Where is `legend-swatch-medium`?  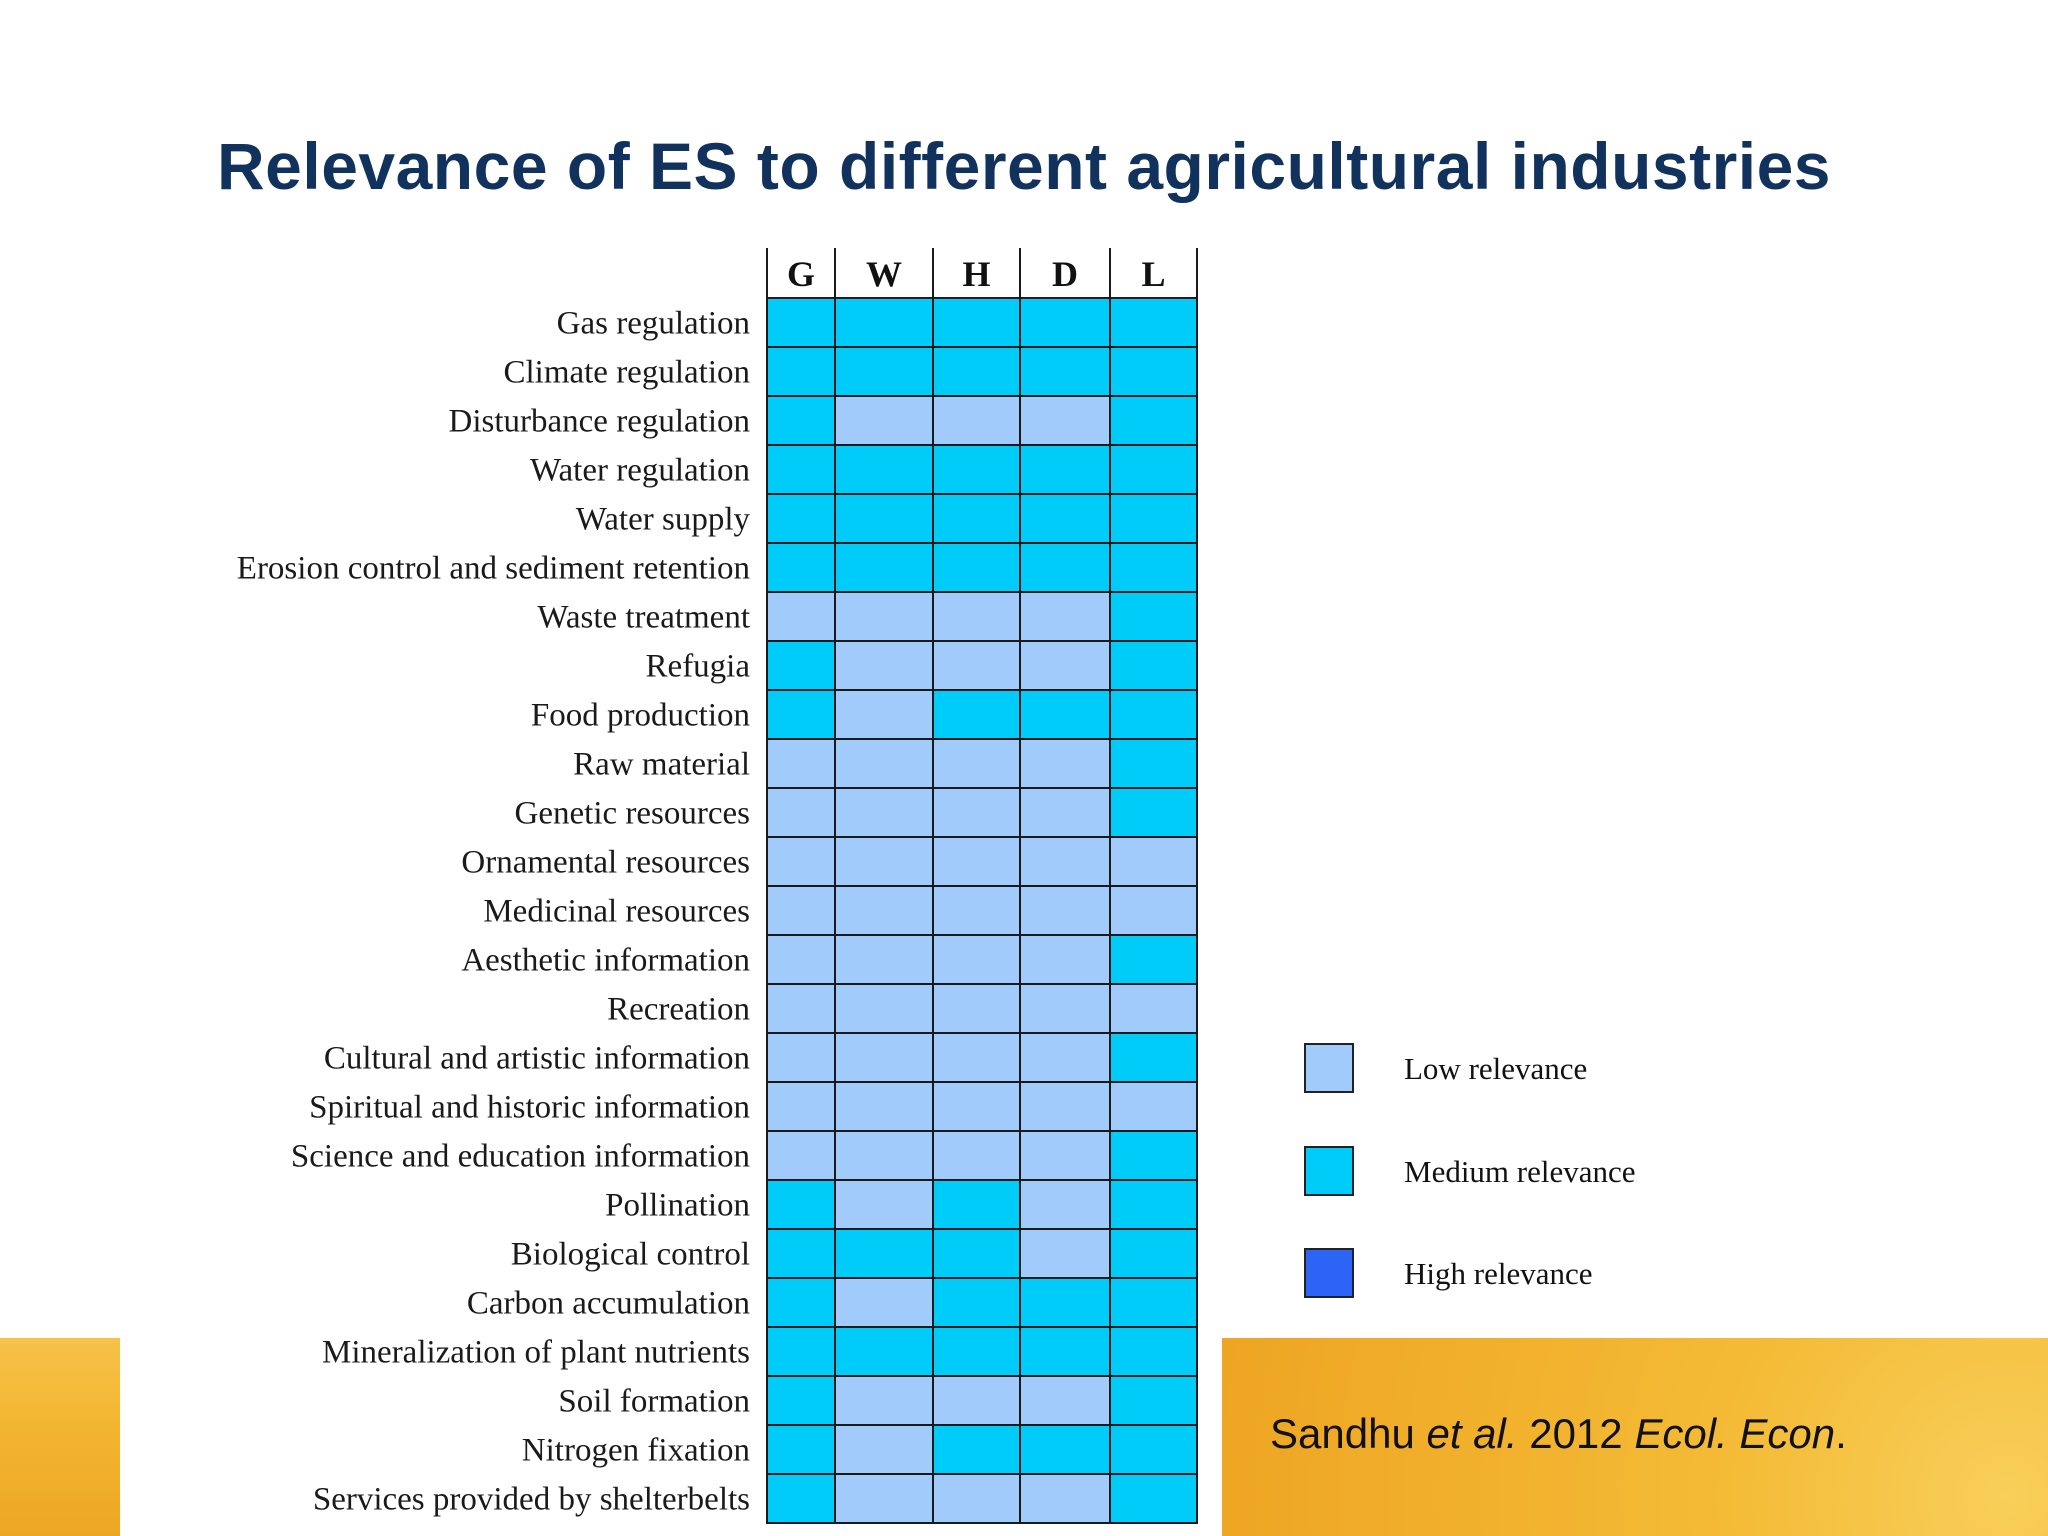 legend-swatch-medium is located at coordinates (1329, 1171).